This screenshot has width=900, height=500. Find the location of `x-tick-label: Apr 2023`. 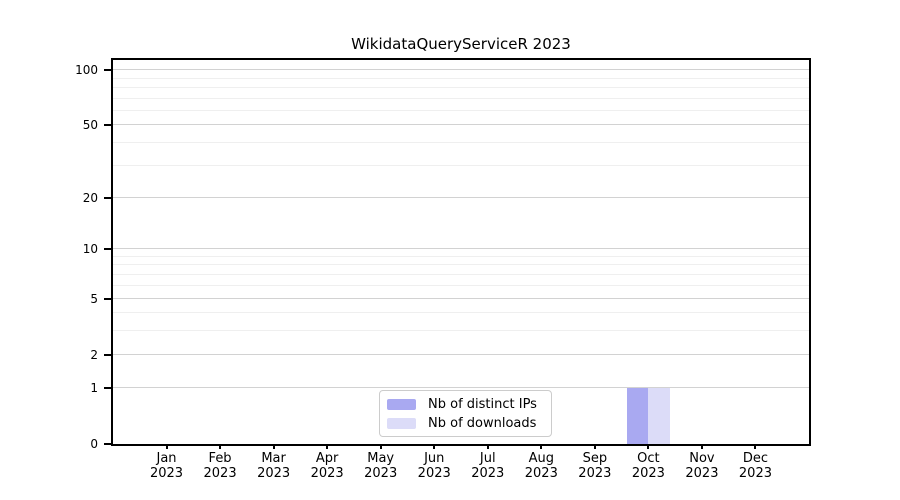

x-tick-label: Apr 2023 is located at coordinates (327, 466).